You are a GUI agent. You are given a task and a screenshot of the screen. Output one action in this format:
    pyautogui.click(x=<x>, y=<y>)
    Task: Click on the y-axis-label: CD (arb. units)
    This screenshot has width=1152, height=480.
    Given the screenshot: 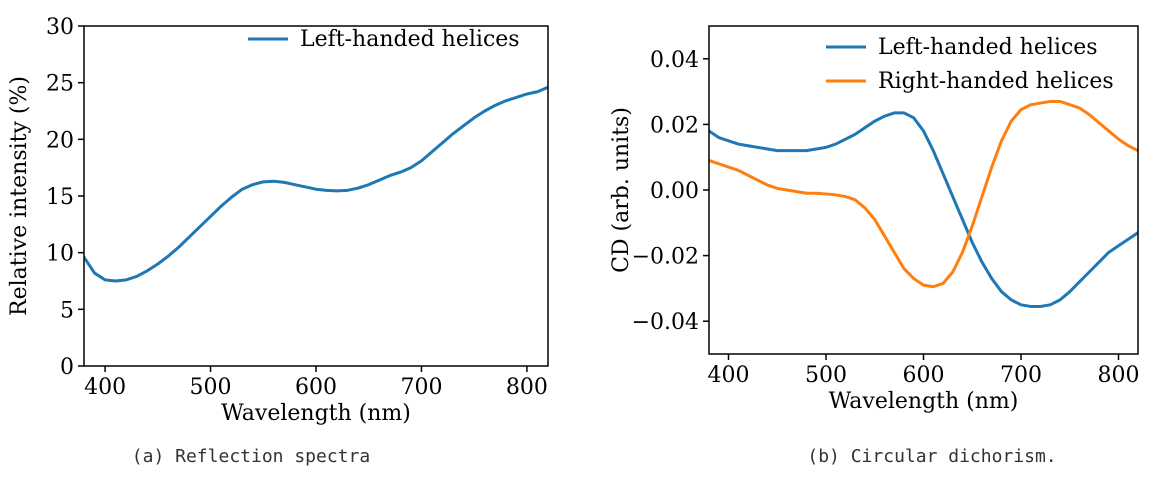 What is the action you would take?
    pyautogui.click(x=621, y=190)
    